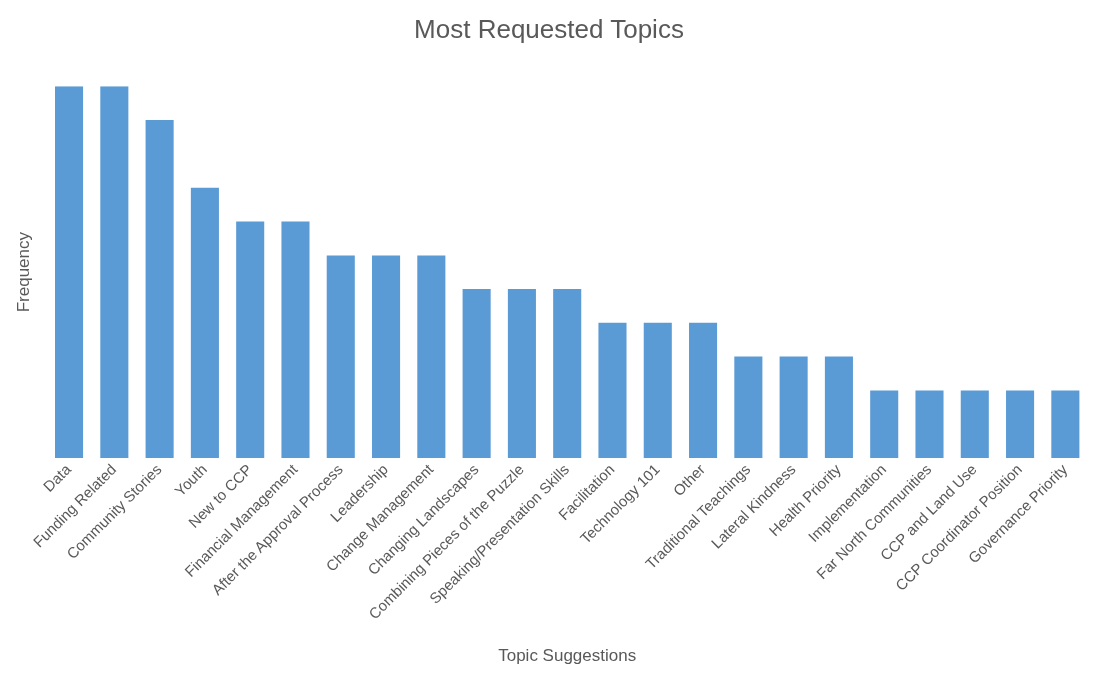 The width and height of the screenshot is (1098, 681). What do you see at coordinates (567, 656) in the screenshot?
I see `x-axis-title: Topic Suggestions` at bounding box center [567, 656].